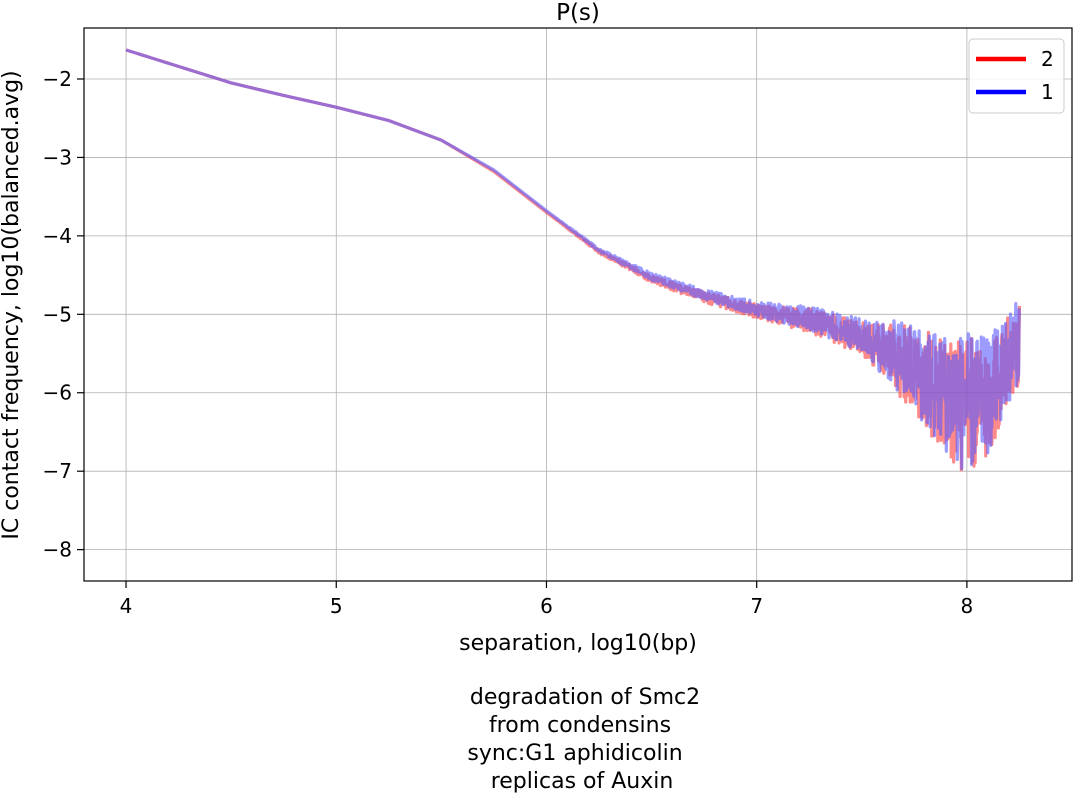 This screenshot has width=1074, height=794. I want to click on y-tick-label: −7, so click(57, 471).